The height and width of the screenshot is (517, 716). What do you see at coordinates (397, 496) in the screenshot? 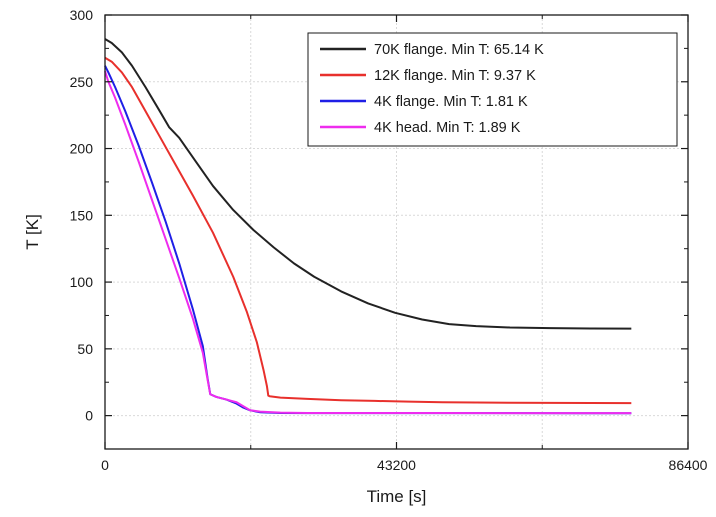
I see `x-axis-title: Time [s]` at bounding box center [397, 496].